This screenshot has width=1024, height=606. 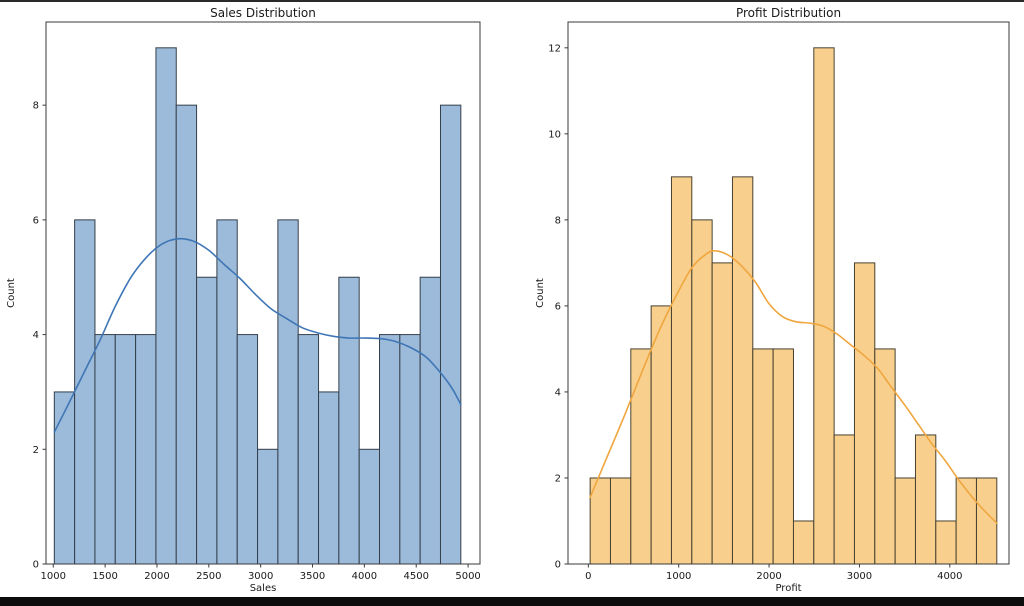 I want to click on x-tick-label: 1500, so click(x=104, y=576).